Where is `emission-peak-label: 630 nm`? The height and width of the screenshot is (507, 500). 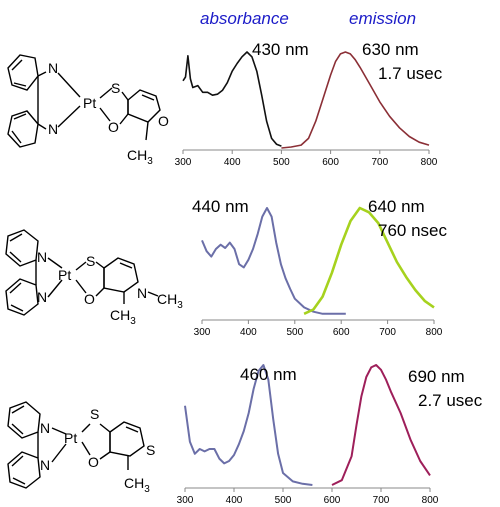 emission-peak-label: 630 nm is located at coordinates (390, 49).